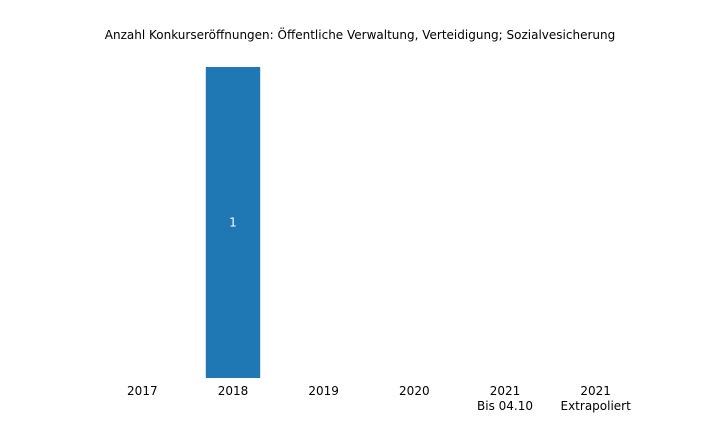 The image size is (720, 432). I want to click on x-tick-label: Extrapoliert, so click(596, 406).